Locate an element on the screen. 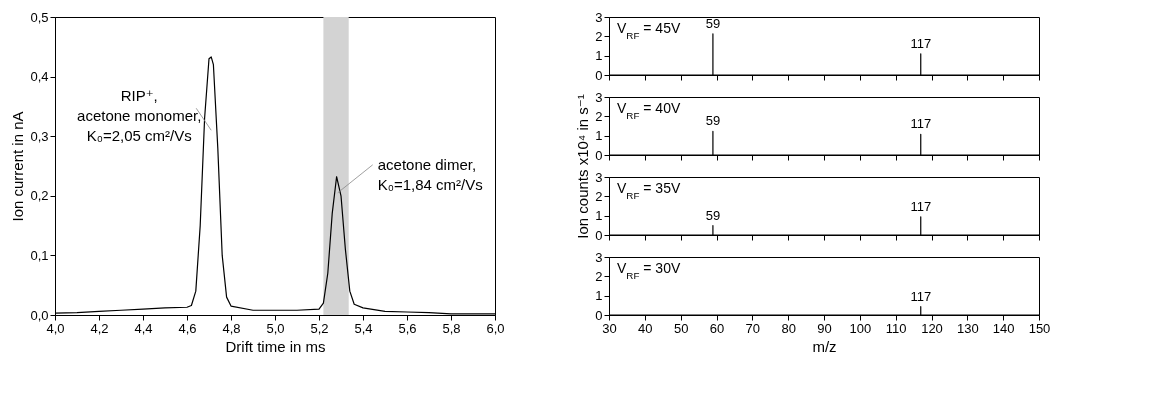 Image resolution: width=1159 pixels, height=415 pixels. x-tick-label: 5,4 is located at coordinates (363, 328).